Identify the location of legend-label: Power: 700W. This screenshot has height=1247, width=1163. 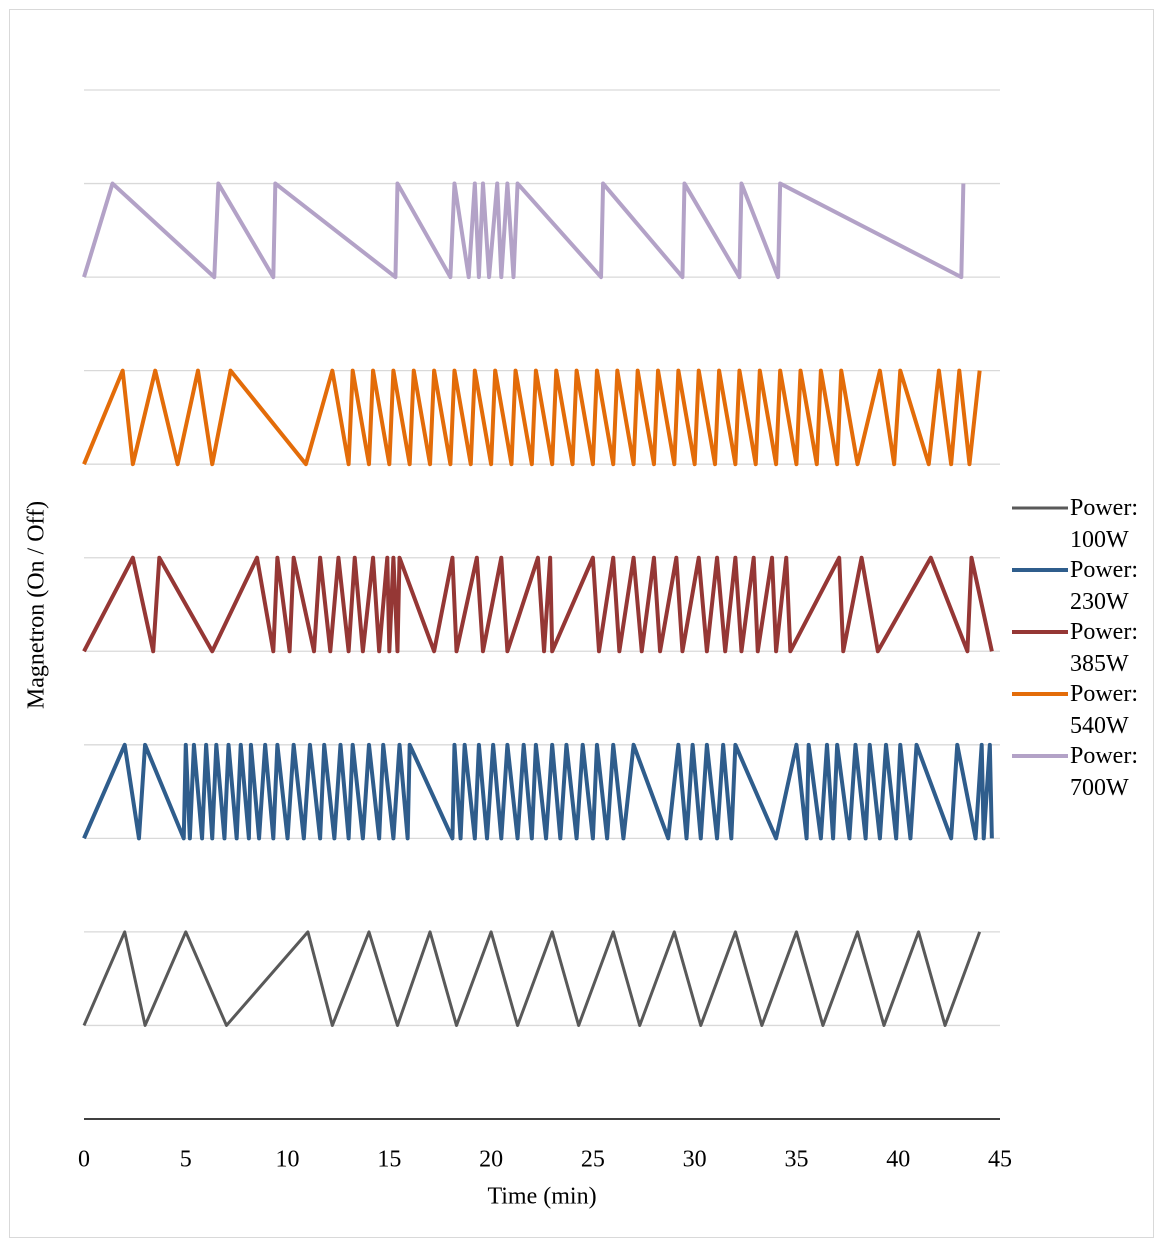
(1104, 772).